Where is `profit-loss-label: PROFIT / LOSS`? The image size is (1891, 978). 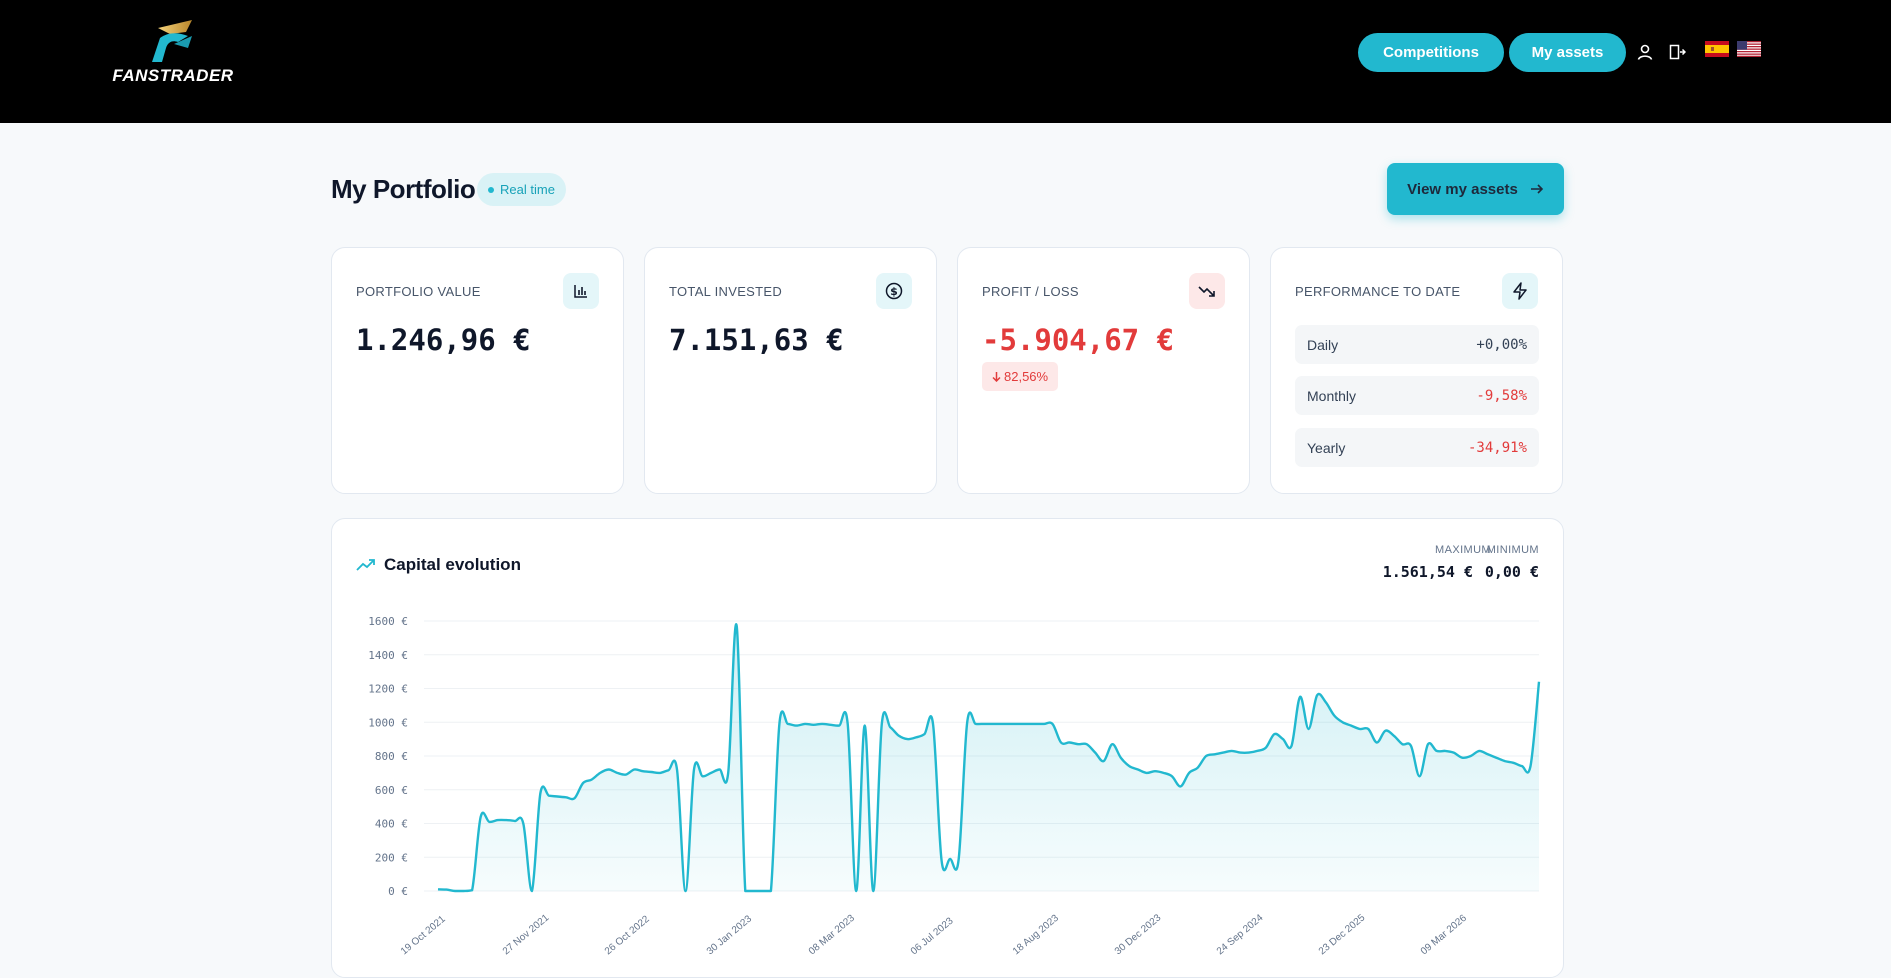 profit-loss-label: PROFIT / LOSS is located at coordinates (1030, 291).